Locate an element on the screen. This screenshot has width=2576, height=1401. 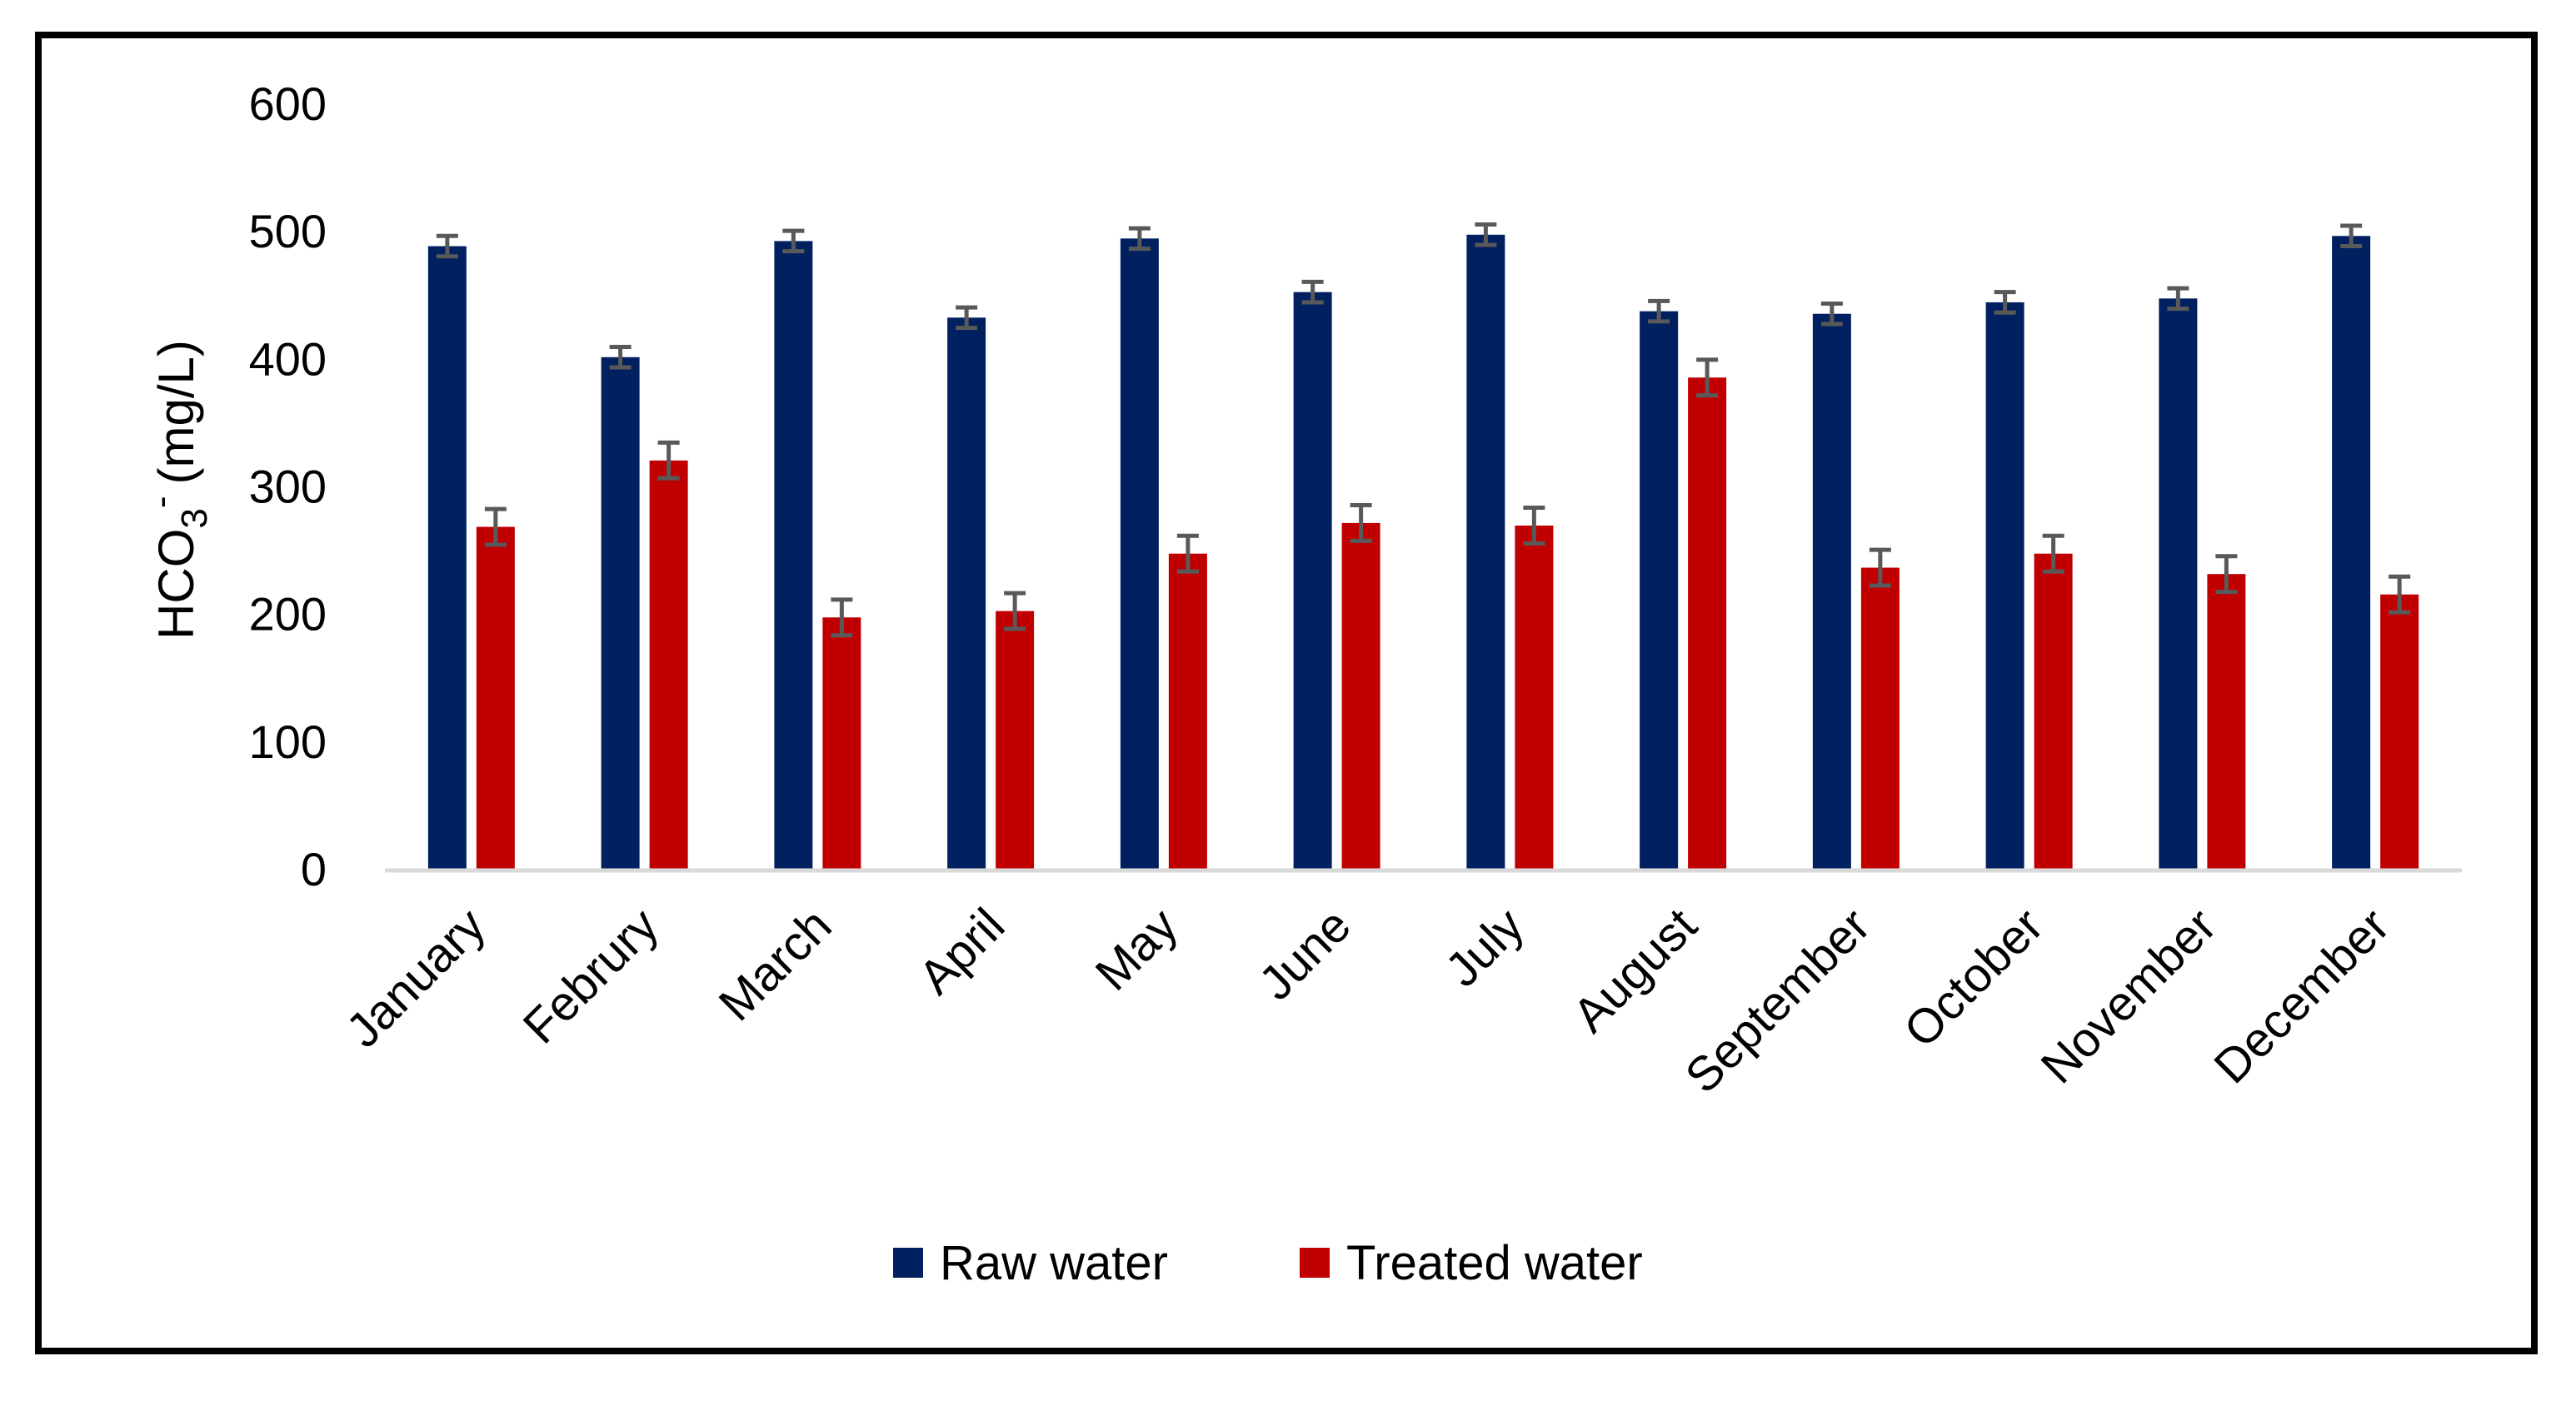
error-bar-treated-water-june is located at coordinates (1361, 522).